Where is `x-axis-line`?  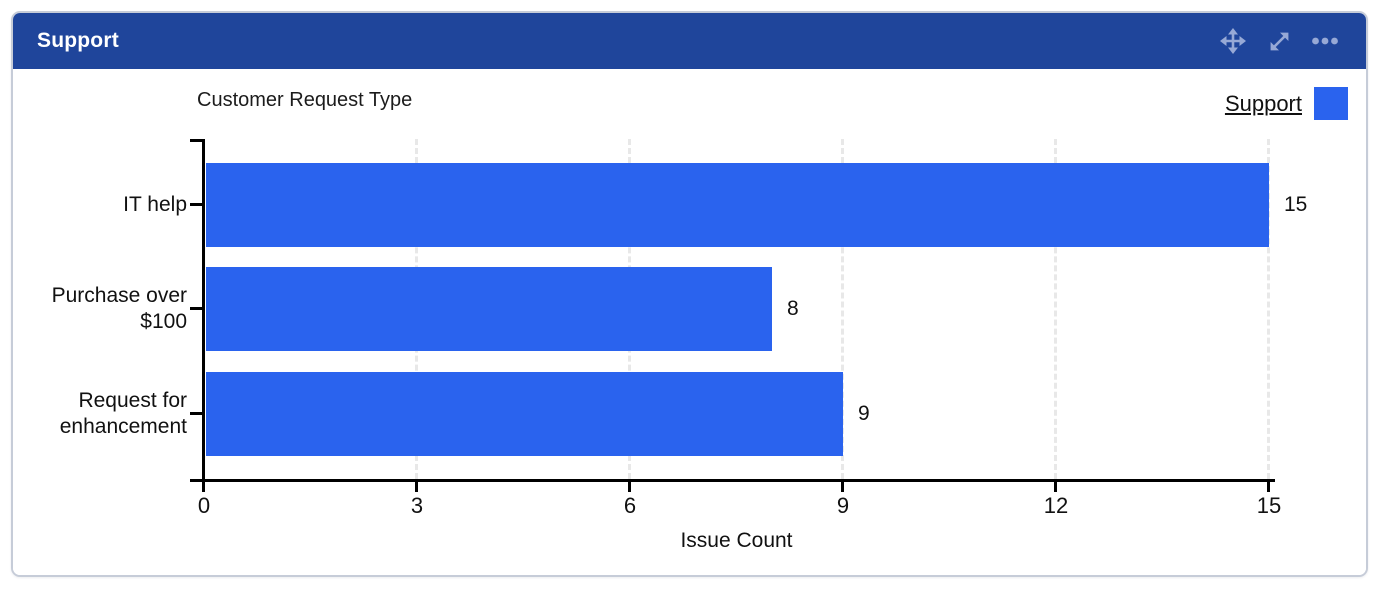
x-axis-line is located at coordinates (732, 480).